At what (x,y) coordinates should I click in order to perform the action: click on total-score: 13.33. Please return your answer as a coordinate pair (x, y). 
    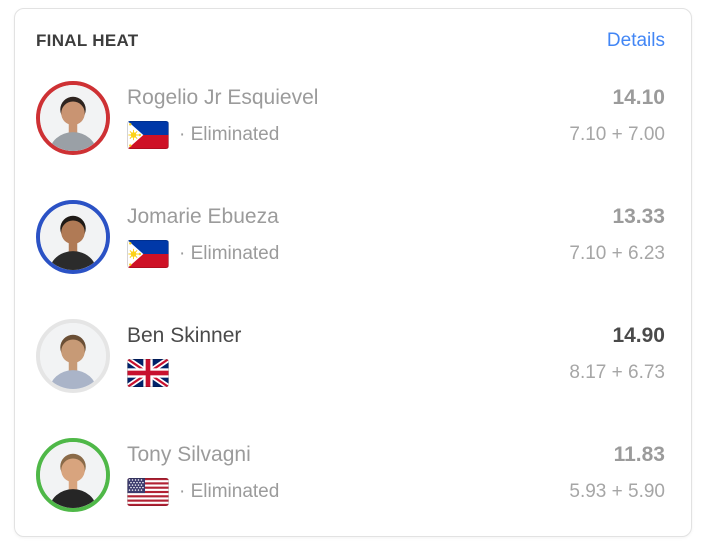
    Looking at the image, I should click on (638, 216).